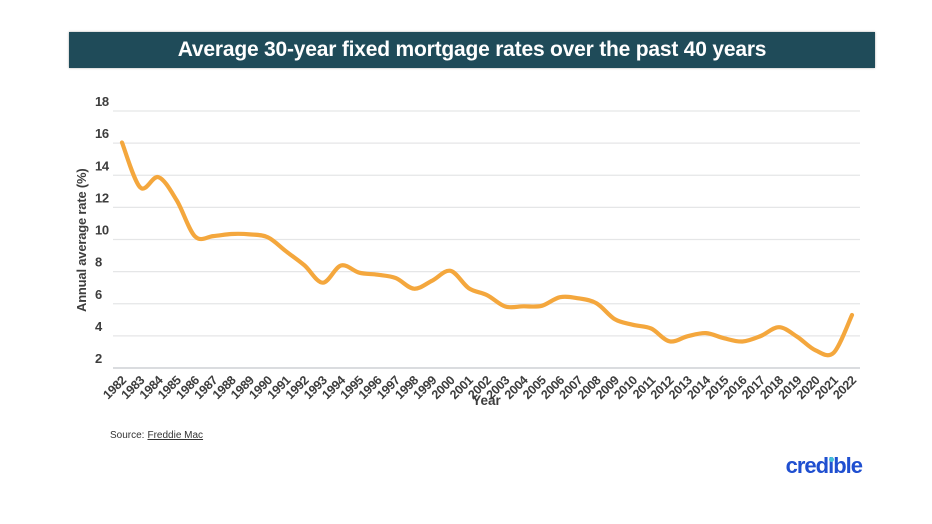 The image size is (932, 524). Describe the element at coordinates (98, 294) in the screenshot. I see `y-tick-label: 6` at that location.